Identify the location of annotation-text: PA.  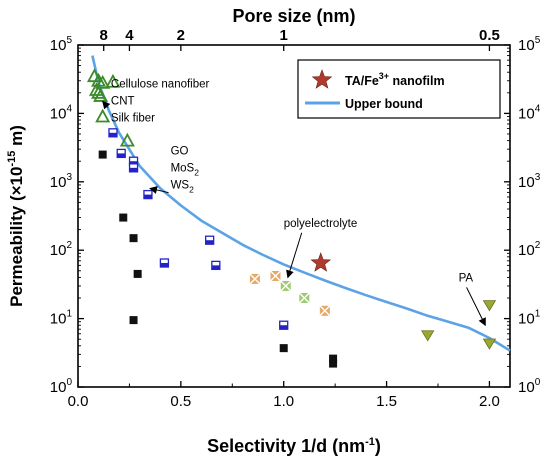
(466, 278).